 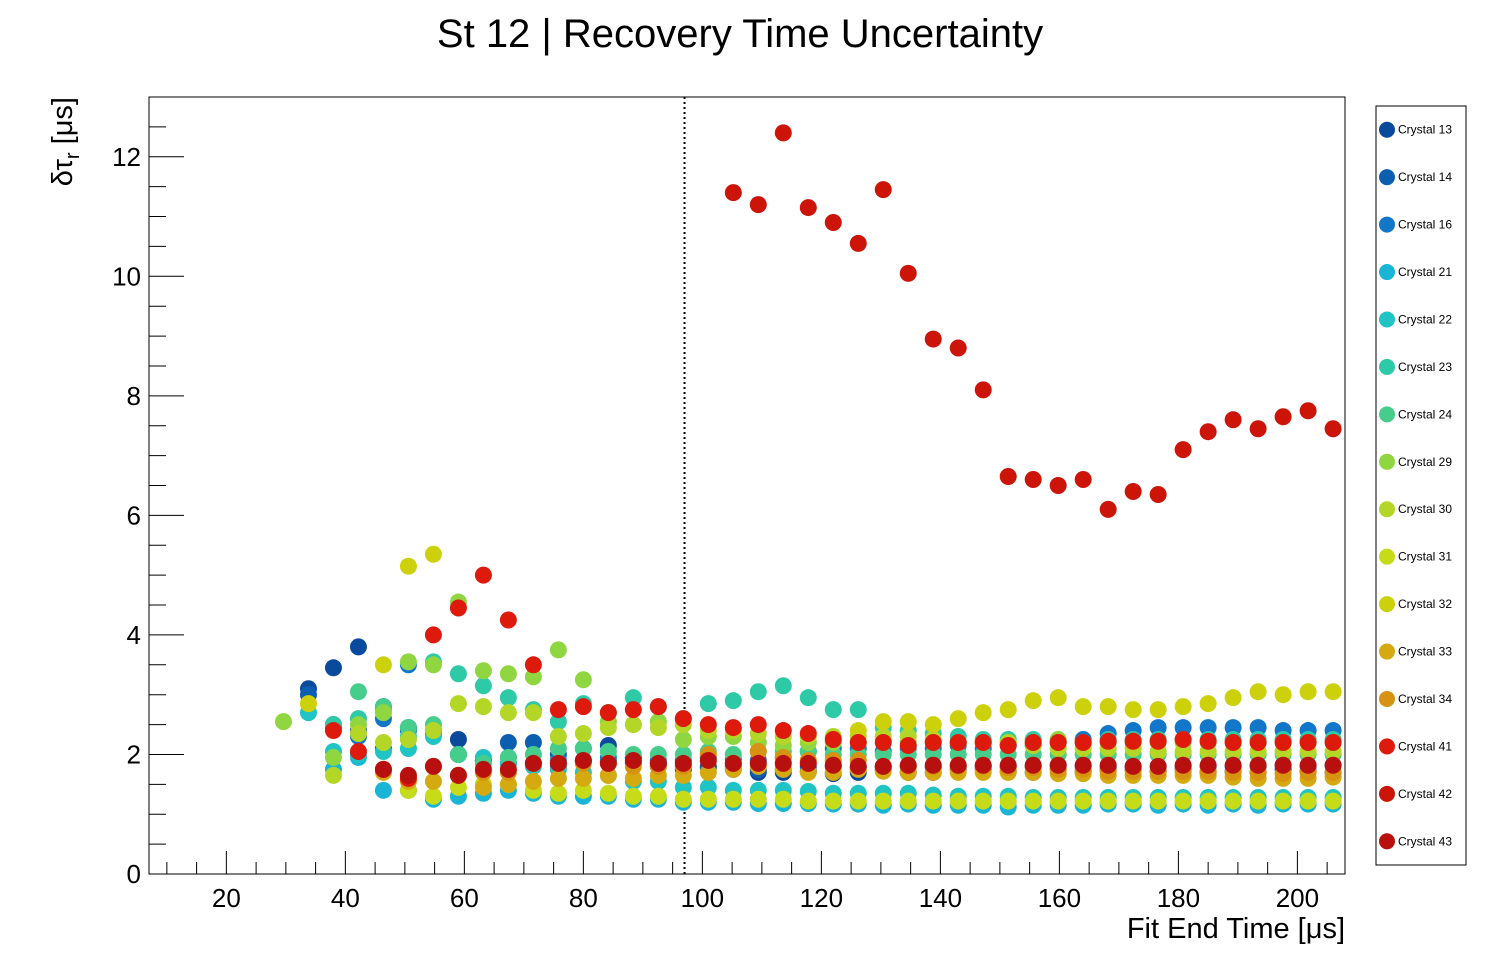 What do you see at coordinates (1425, 319) in the screenshot?
I see `legend-label: Crystal 22` at bounding box center [1425, 319].